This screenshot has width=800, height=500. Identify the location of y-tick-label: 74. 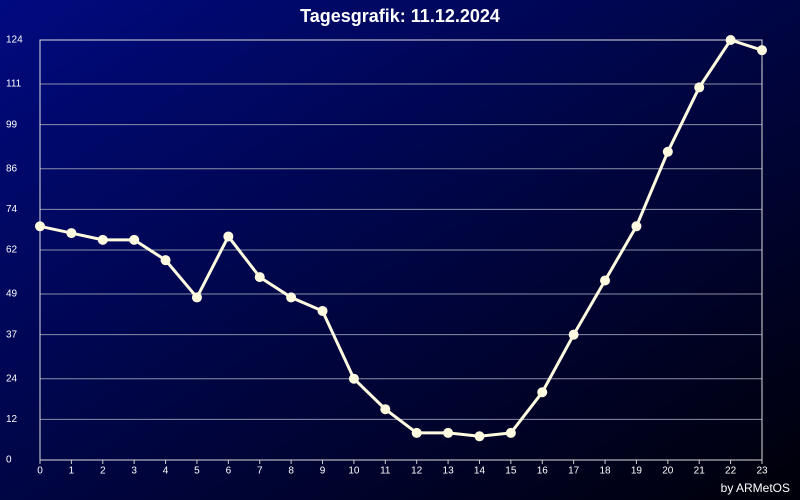
(12, 209).